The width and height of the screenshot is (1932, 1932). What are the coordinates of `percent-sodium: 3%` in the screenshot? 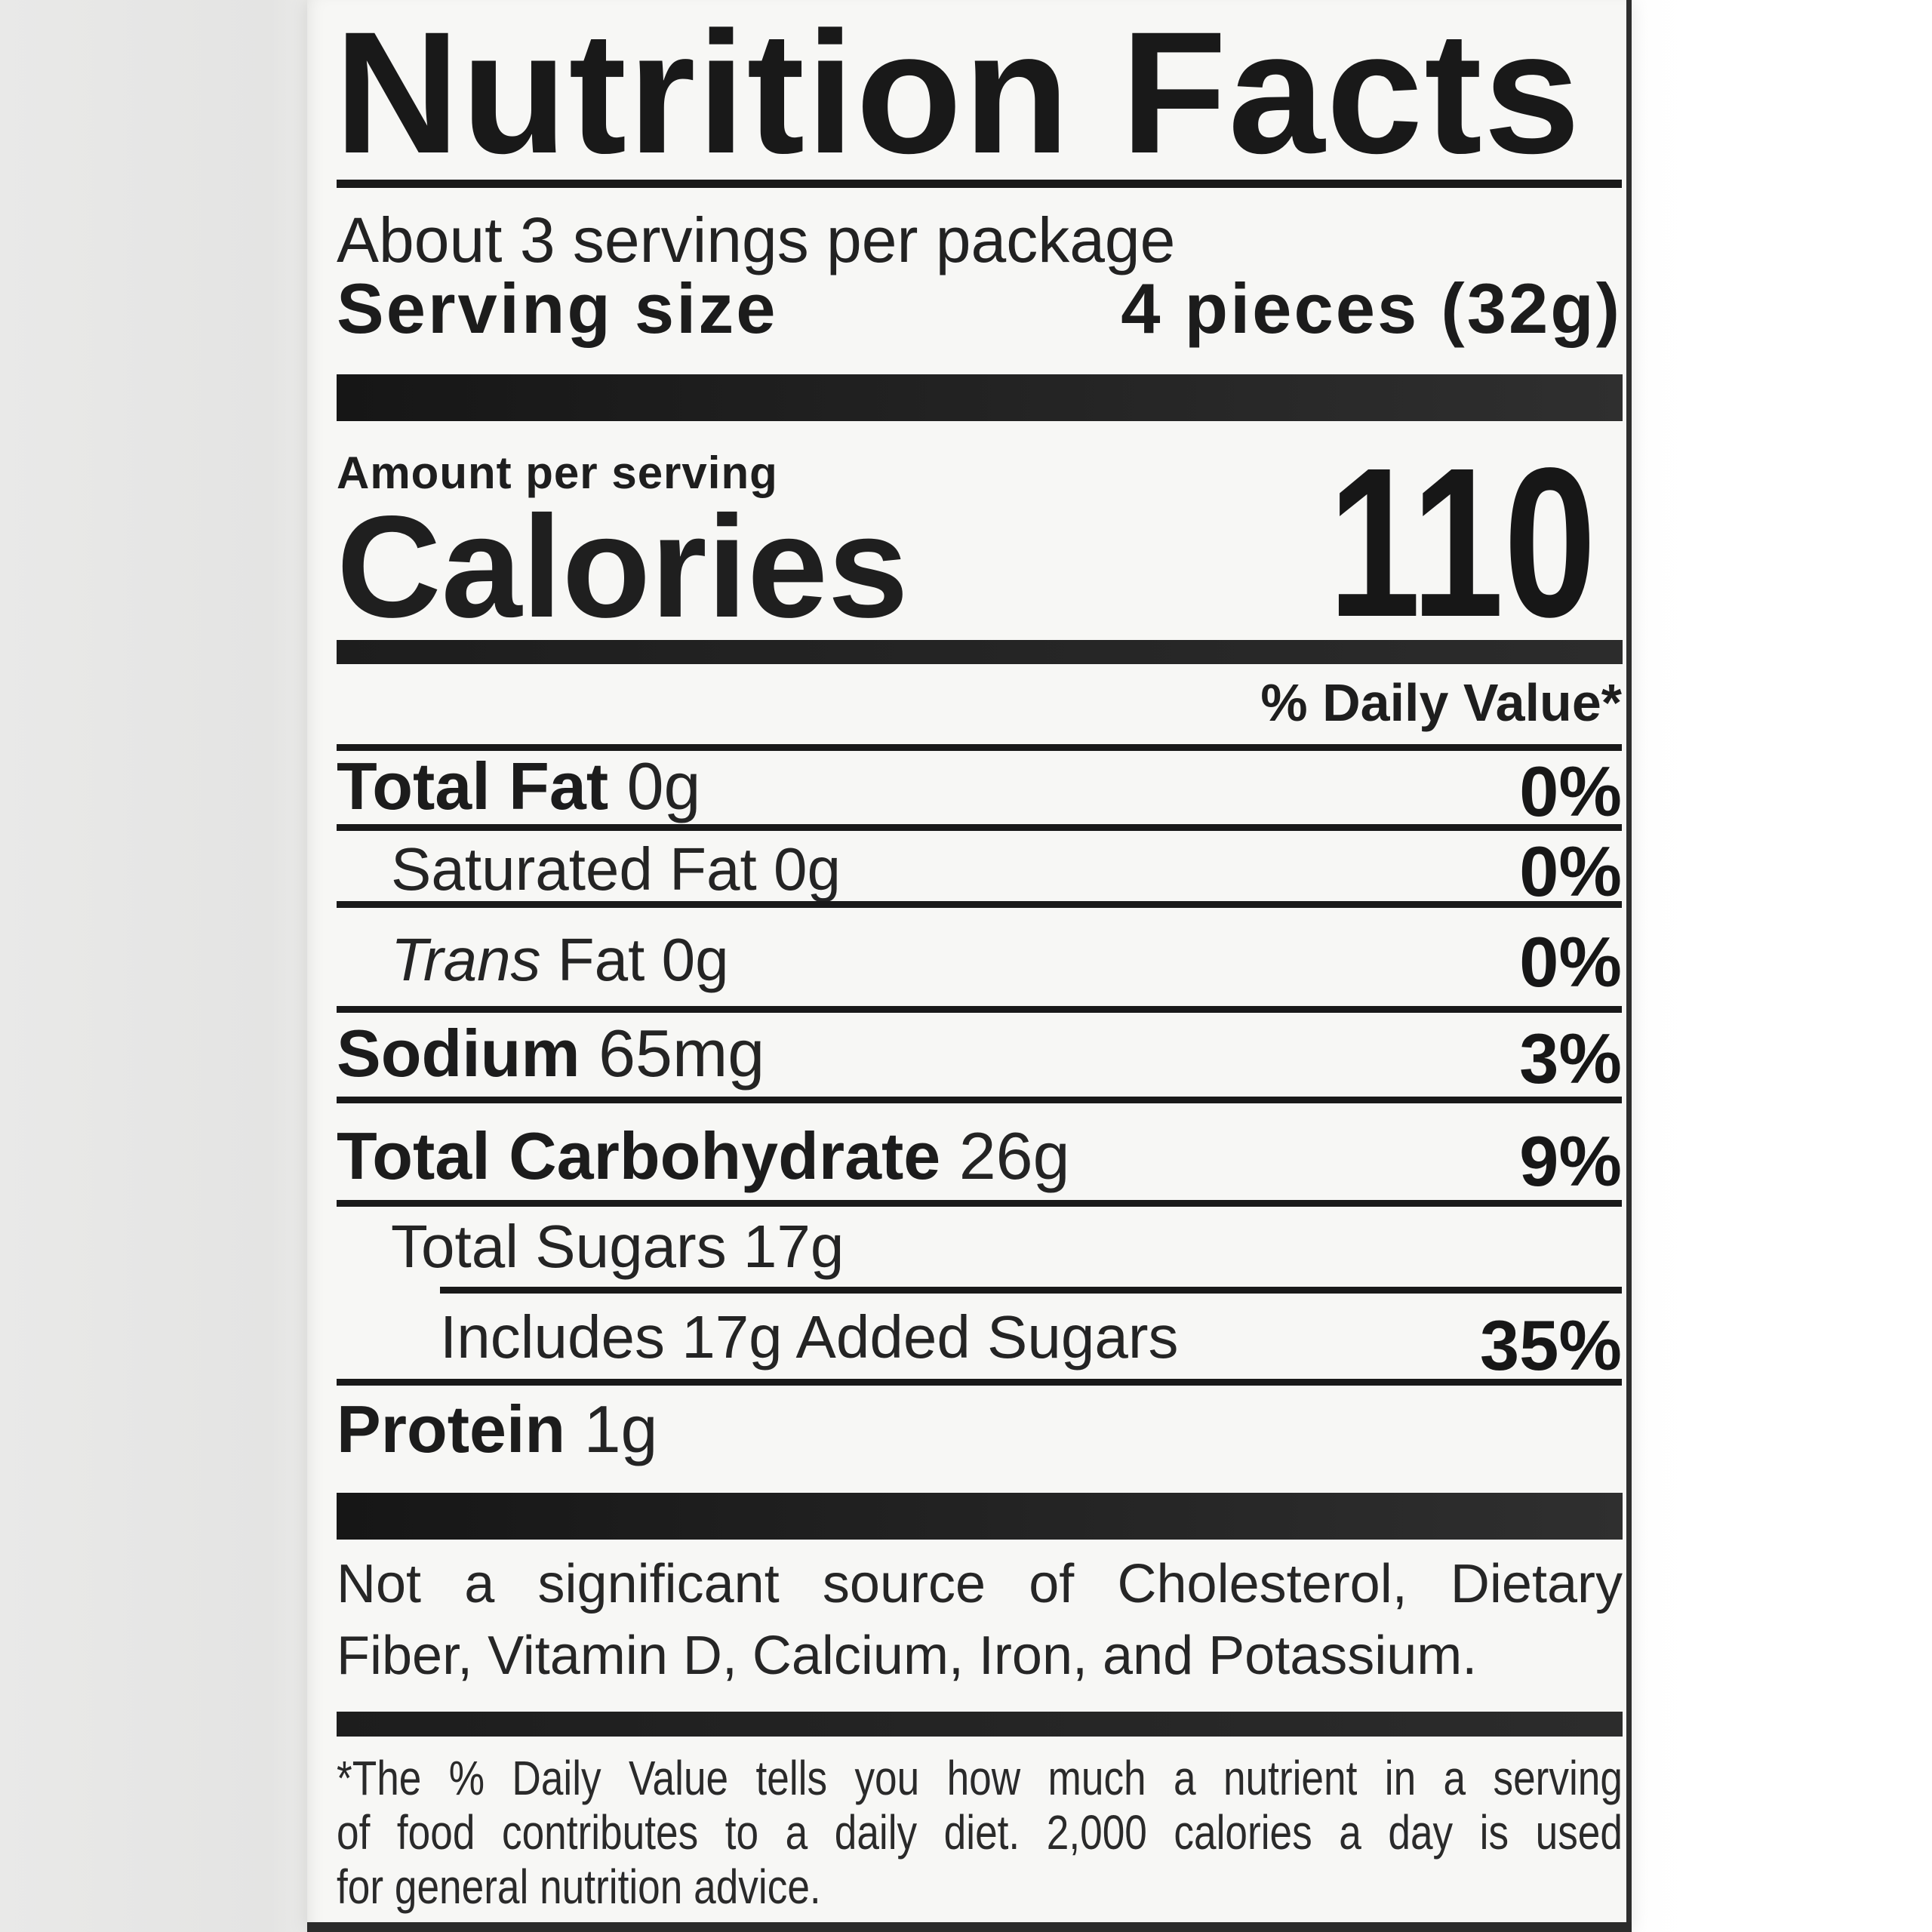 It's located at (1570, 1058).